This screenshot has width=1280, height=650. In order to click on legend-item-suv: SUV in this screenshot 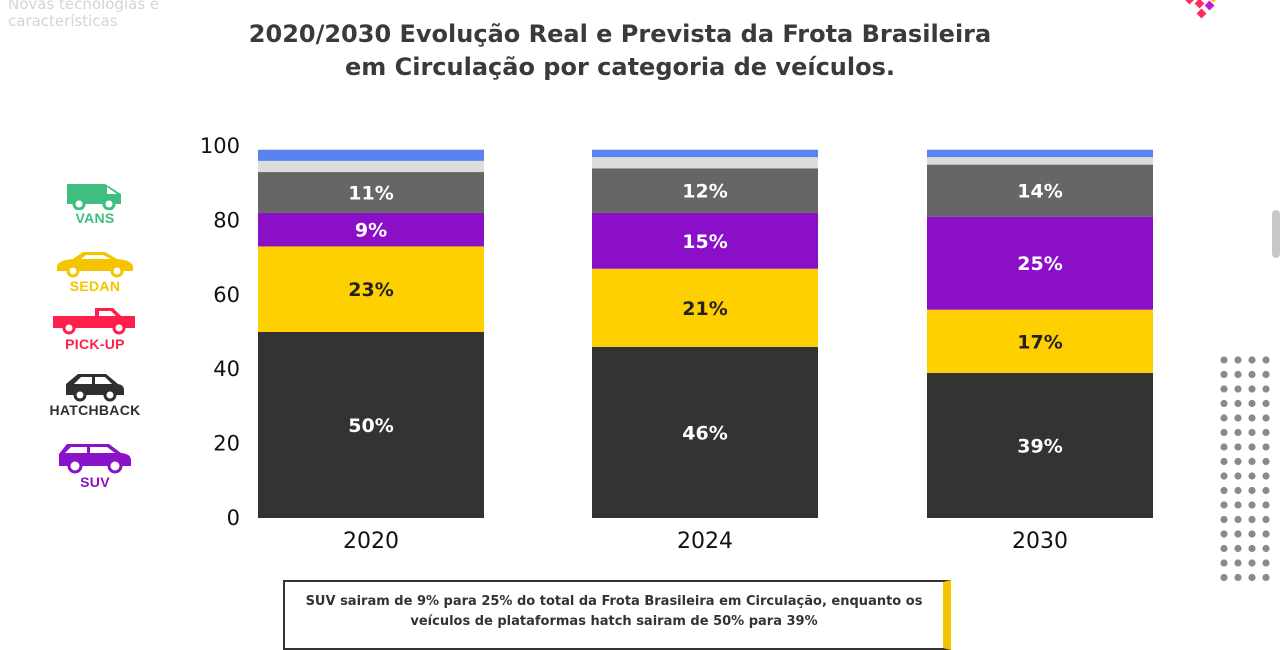, I will do `click(95, 465)`.